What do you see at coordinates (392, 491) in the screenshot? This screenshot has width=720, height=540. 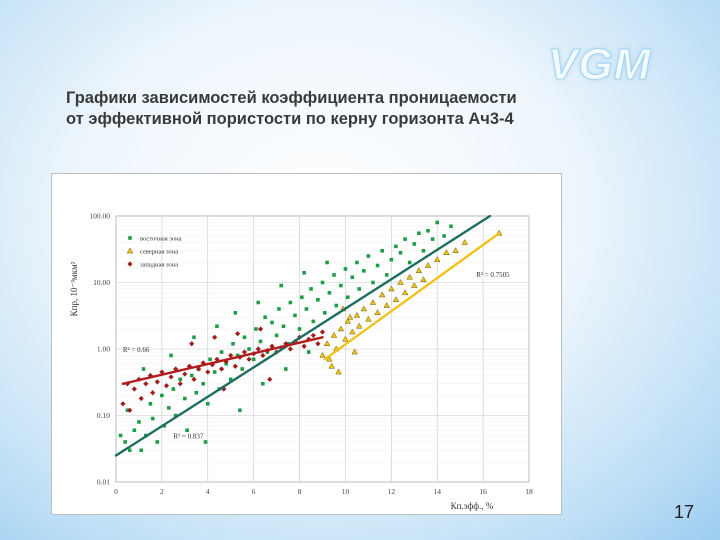 I see `x-tick-label: 12` at bounding box center [392, 491].